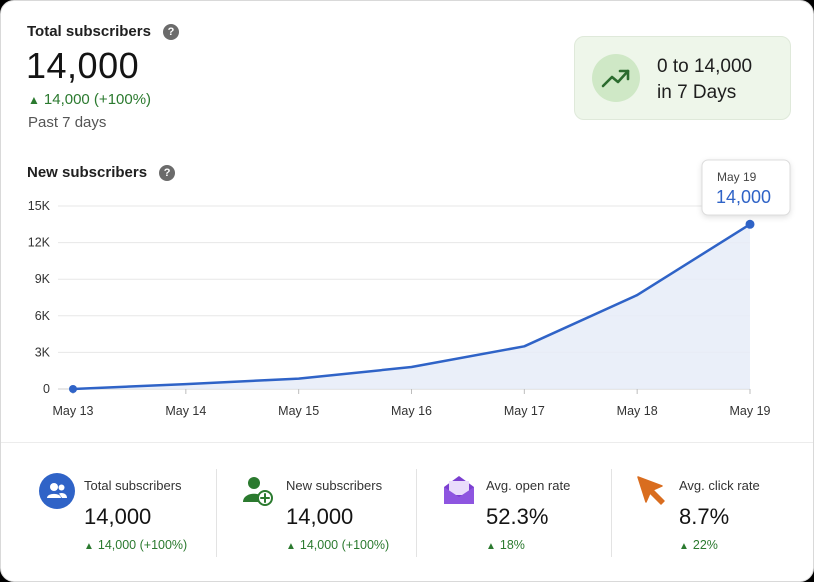 The image size is (814, 582). Describe the element at coordinates (89, 31) in the screenshot. I see `total-subscribers-title: Total subscribers` at that location.